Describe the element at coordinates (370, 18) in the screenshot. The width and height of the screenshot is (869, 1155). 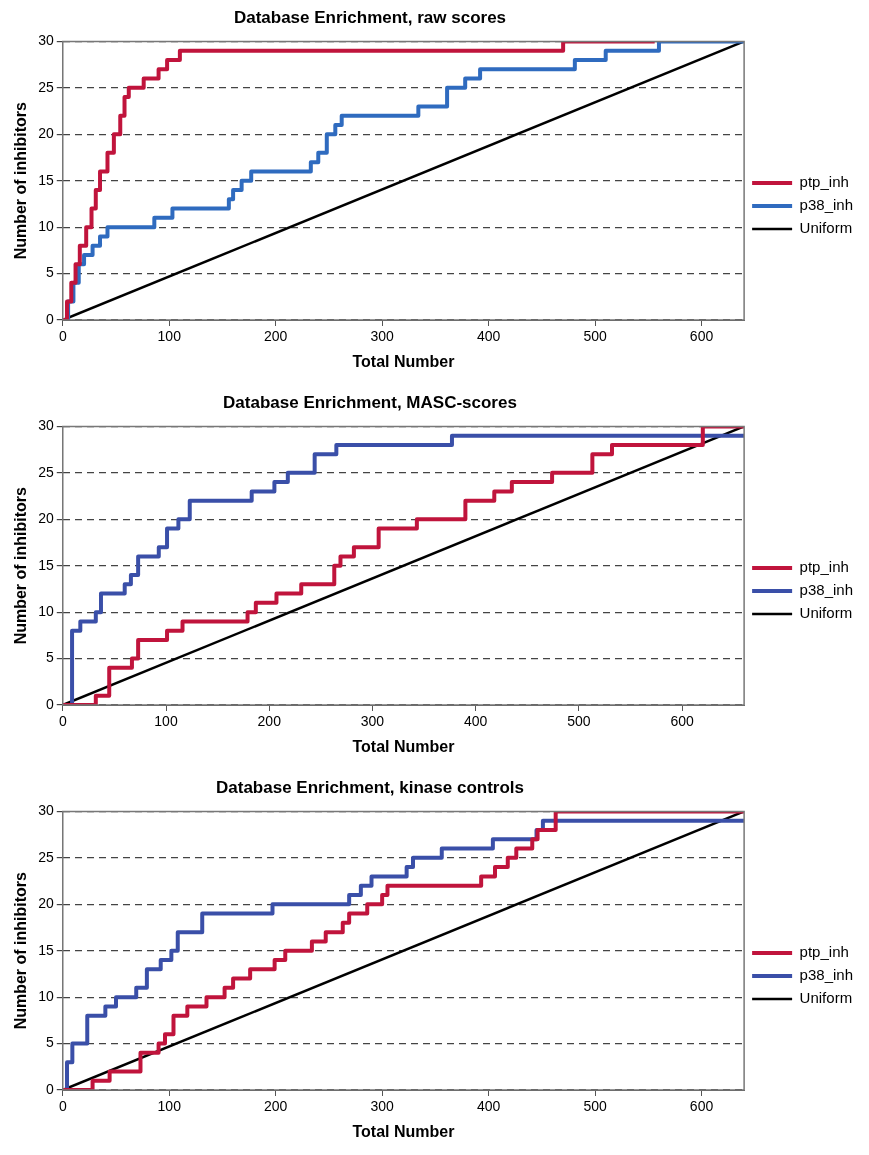
I see `chart-title: Database Enrichment, raw scores` at that location.